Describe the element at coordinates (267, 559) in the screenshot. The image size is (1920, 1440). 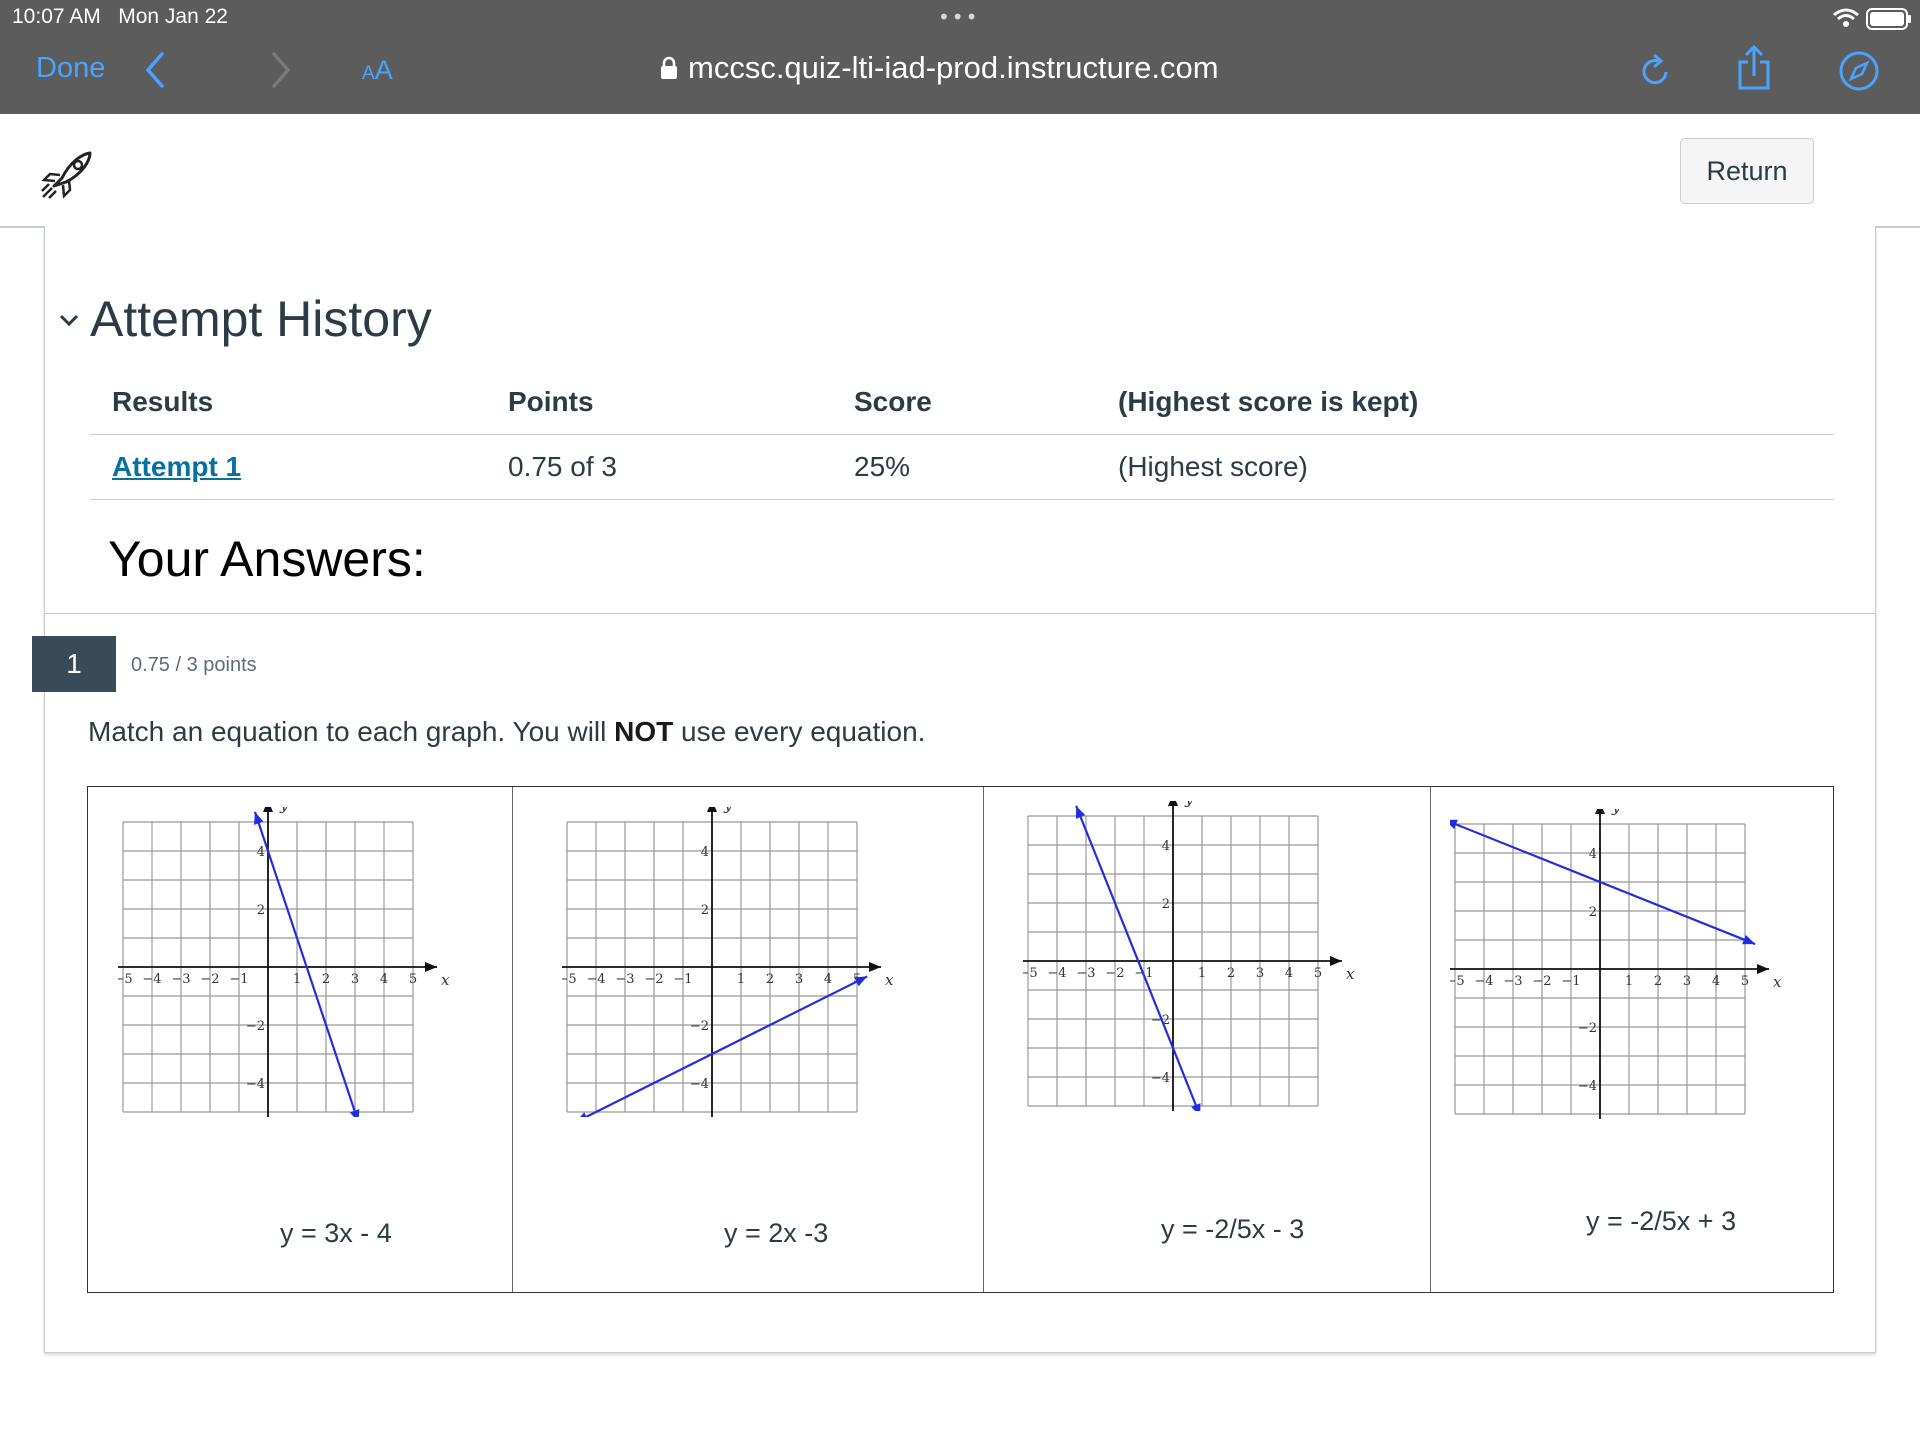
I see `your-answers-heading: Your Answers:` at that location.